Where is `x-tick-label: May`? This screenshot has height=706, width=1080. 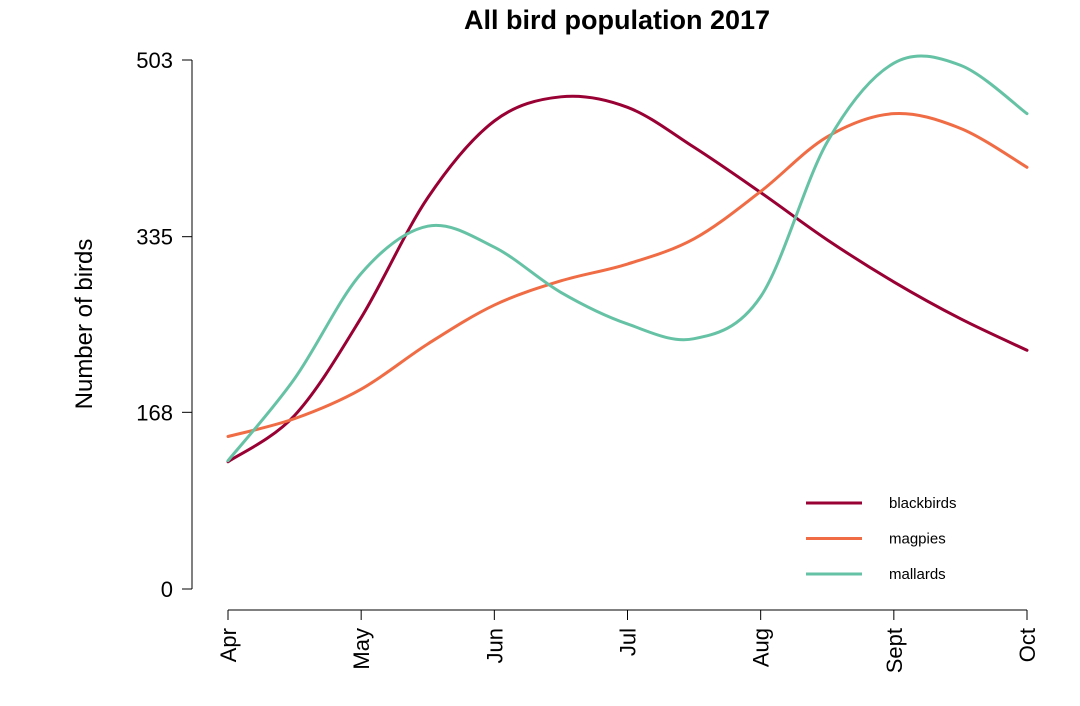 x-tick-label: May is located at coordinates (361, 649).